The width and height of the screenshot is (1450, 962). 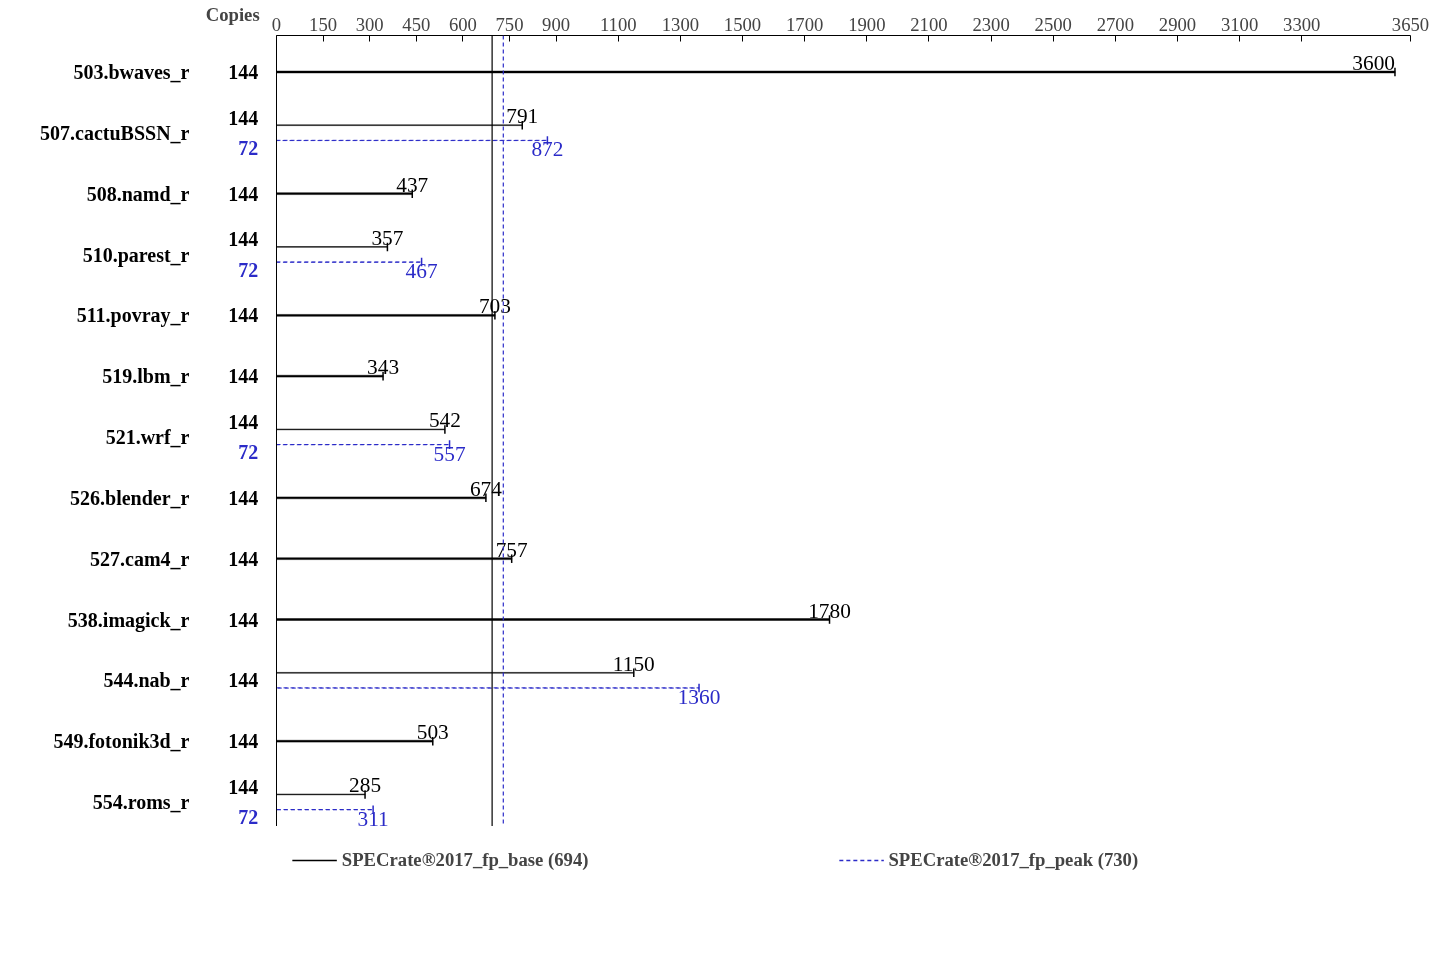 What do you see at coordinates (147, 437) in the screenshot?
I see `y-tick-label: 521.wrf_r` at bounding box center [147, 437].